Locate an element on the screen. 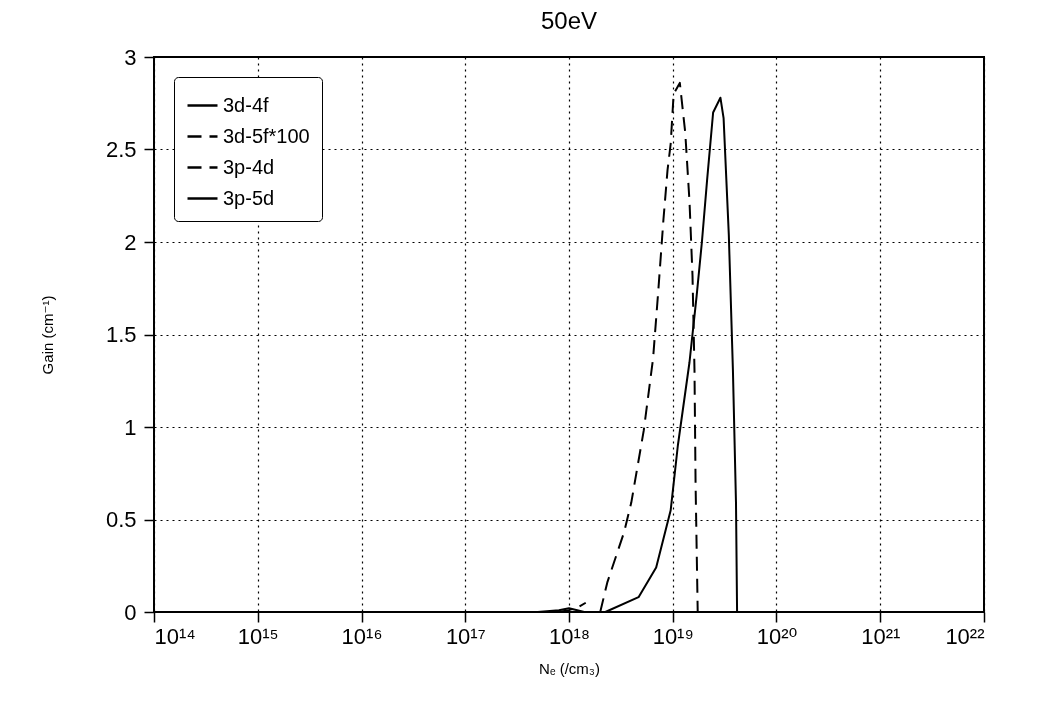  x-tick-label: 10²¹ is located at coordinates (881, 636).